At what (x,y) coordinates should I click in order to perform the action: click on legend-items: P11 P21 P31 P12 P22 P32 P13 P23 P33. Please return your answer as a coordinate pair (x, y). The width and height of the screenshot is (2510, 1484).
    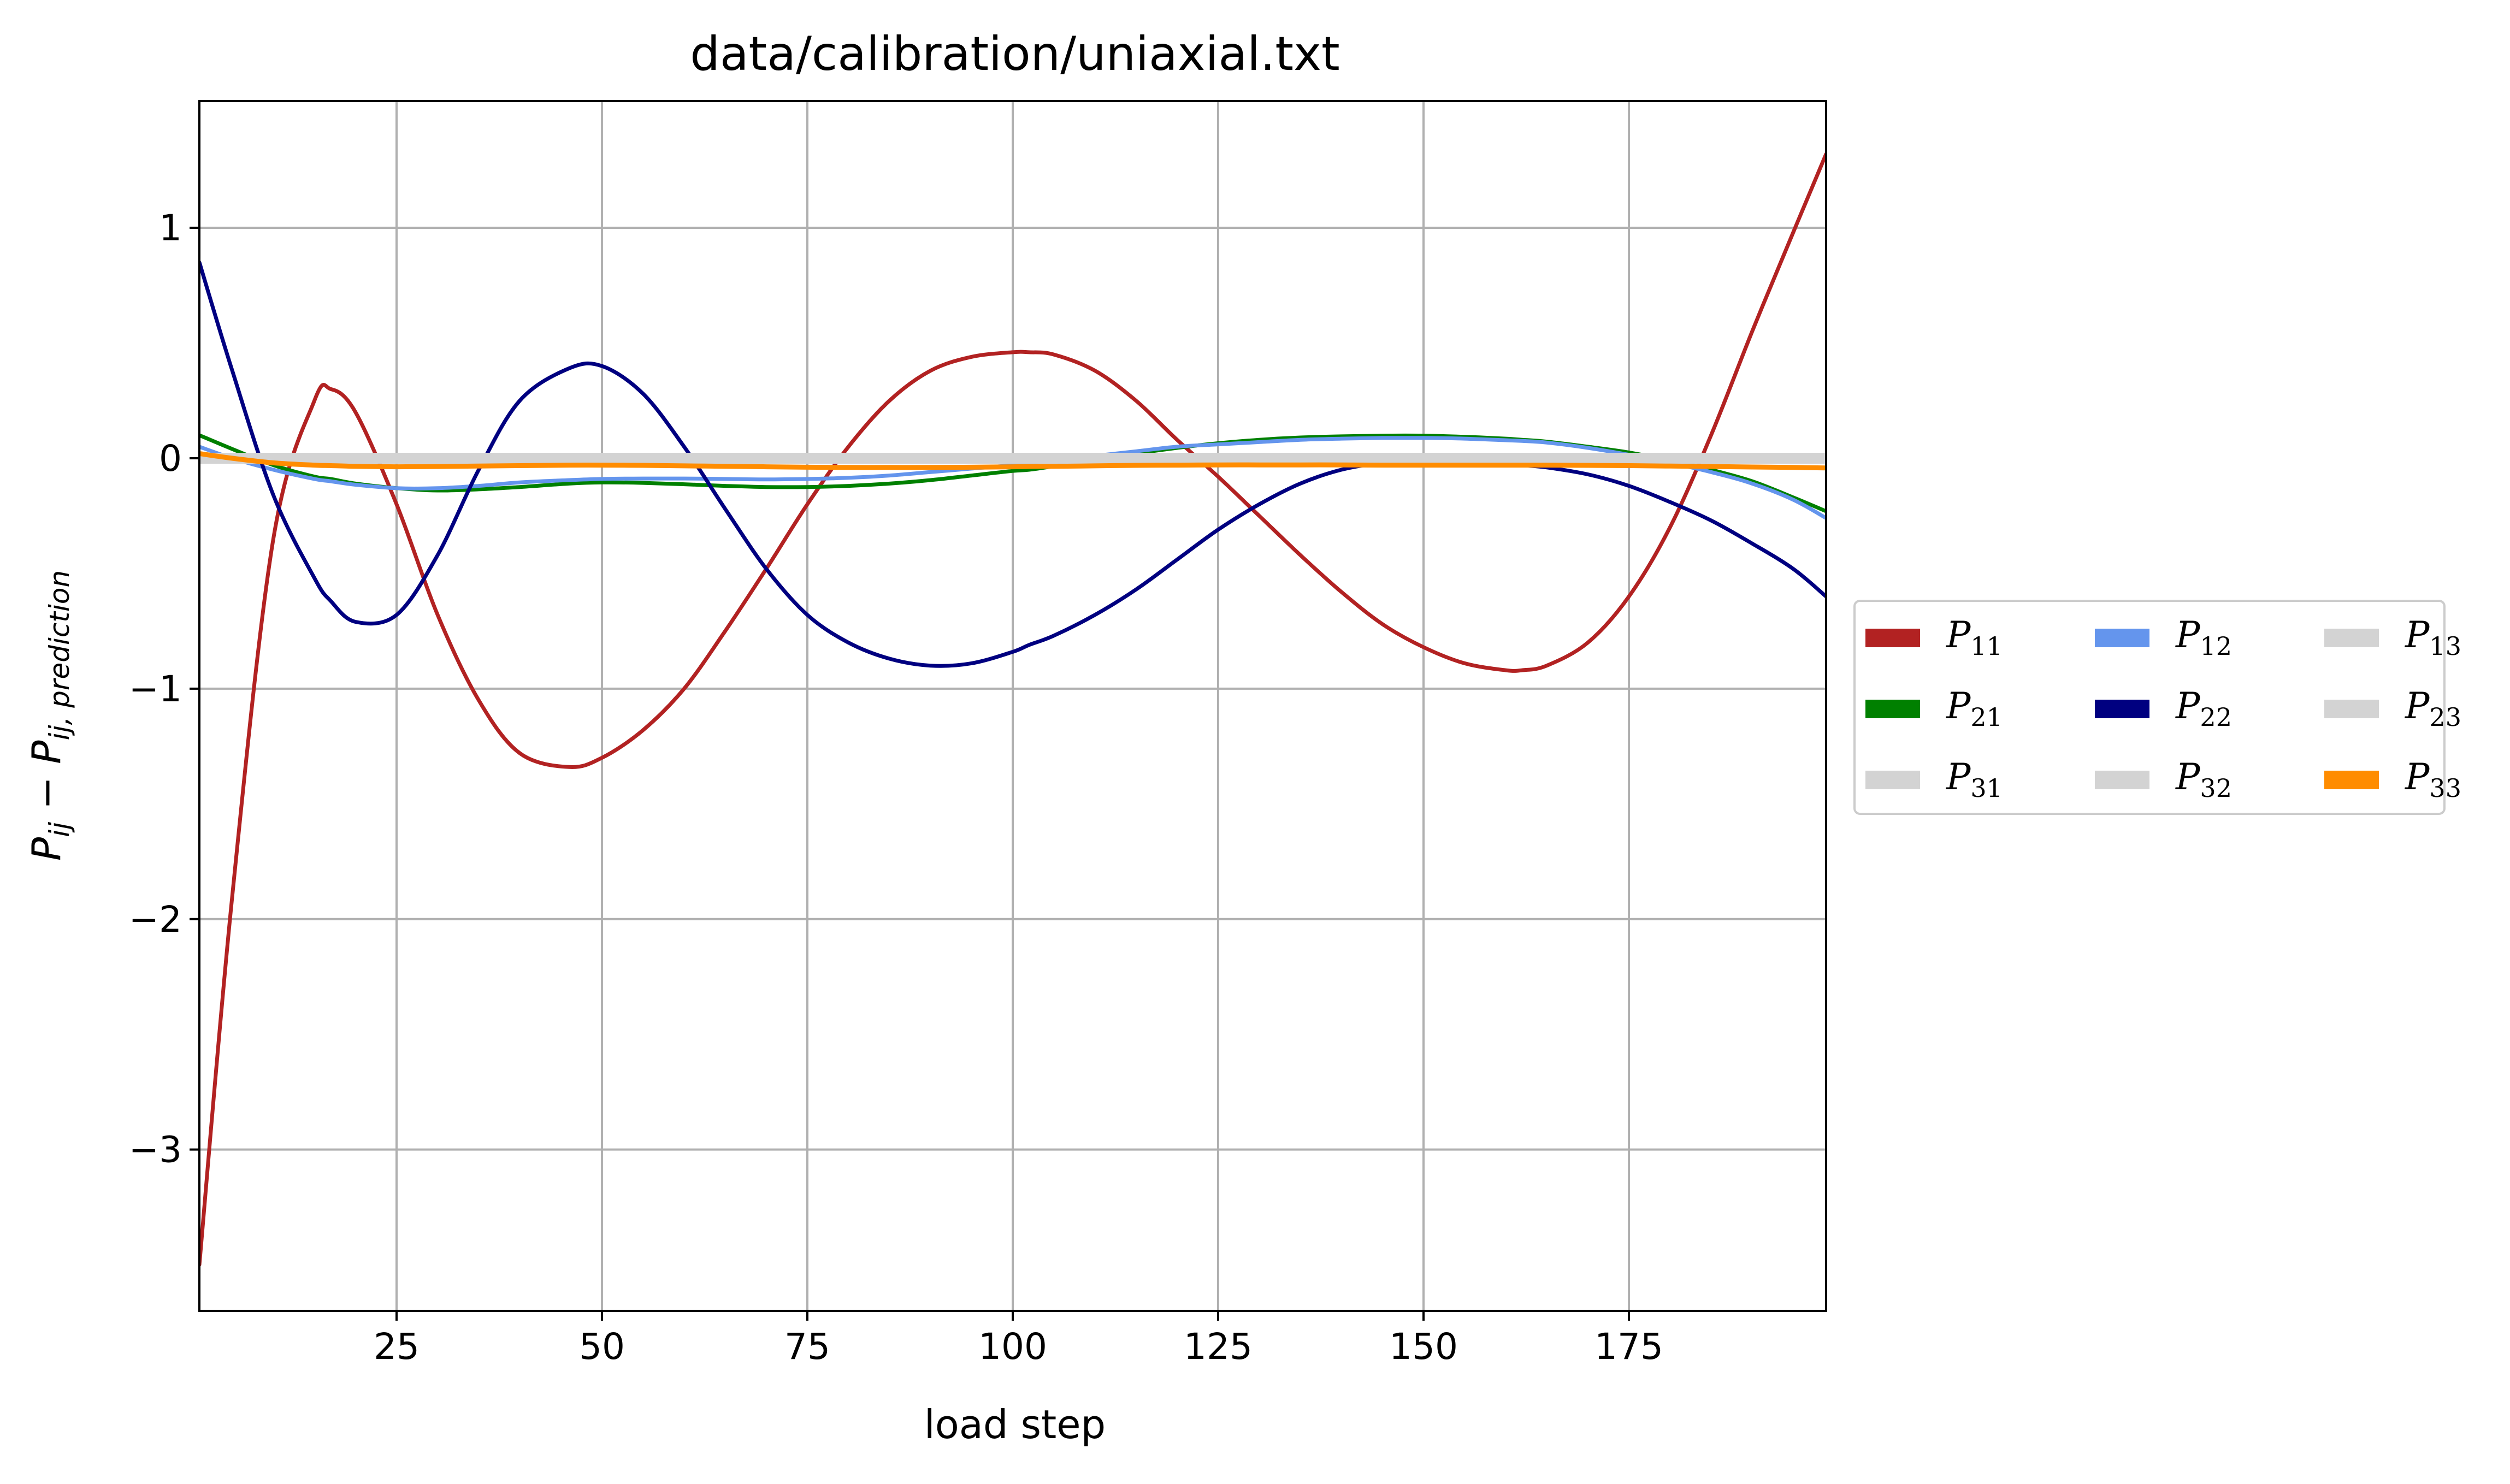
    Looking at the image, I should click on (2163, 708).